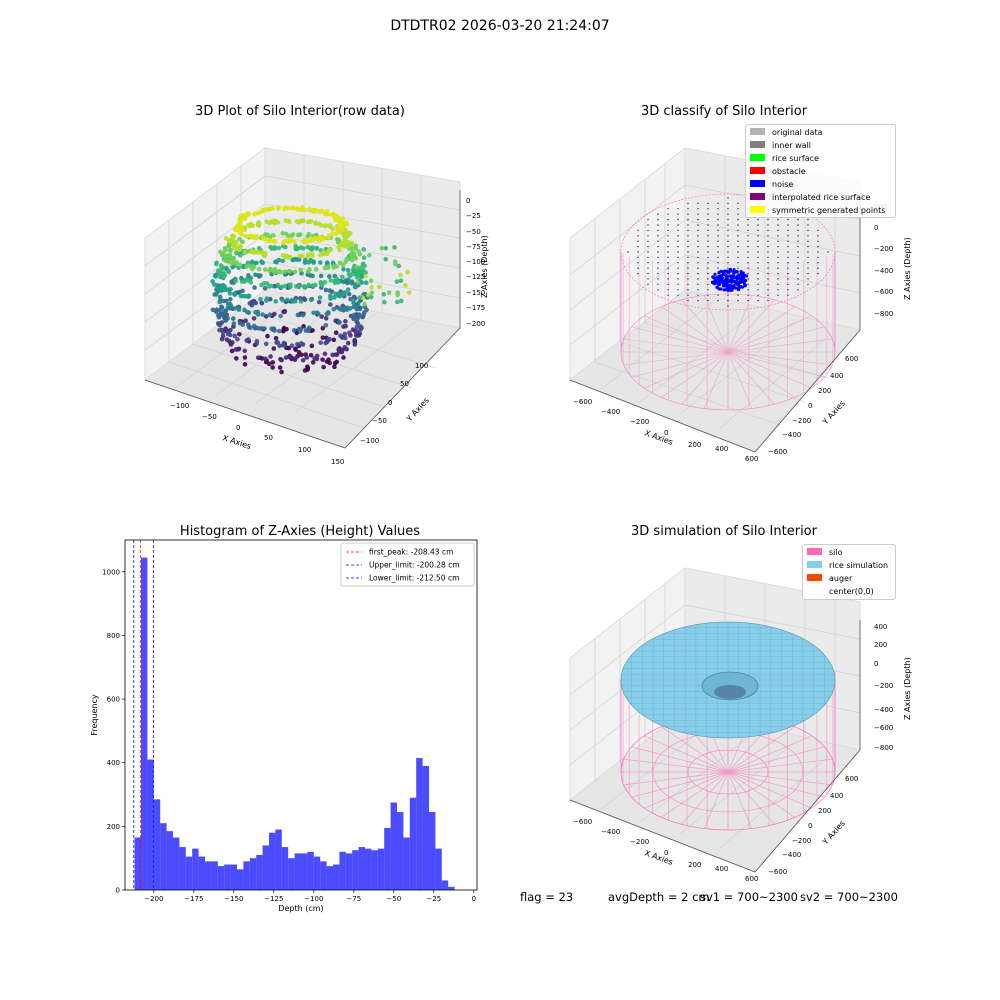 The width and height of the screenshot is (1000, 1000). I want to click on simulation-ytick: −400, so click(791, 855).